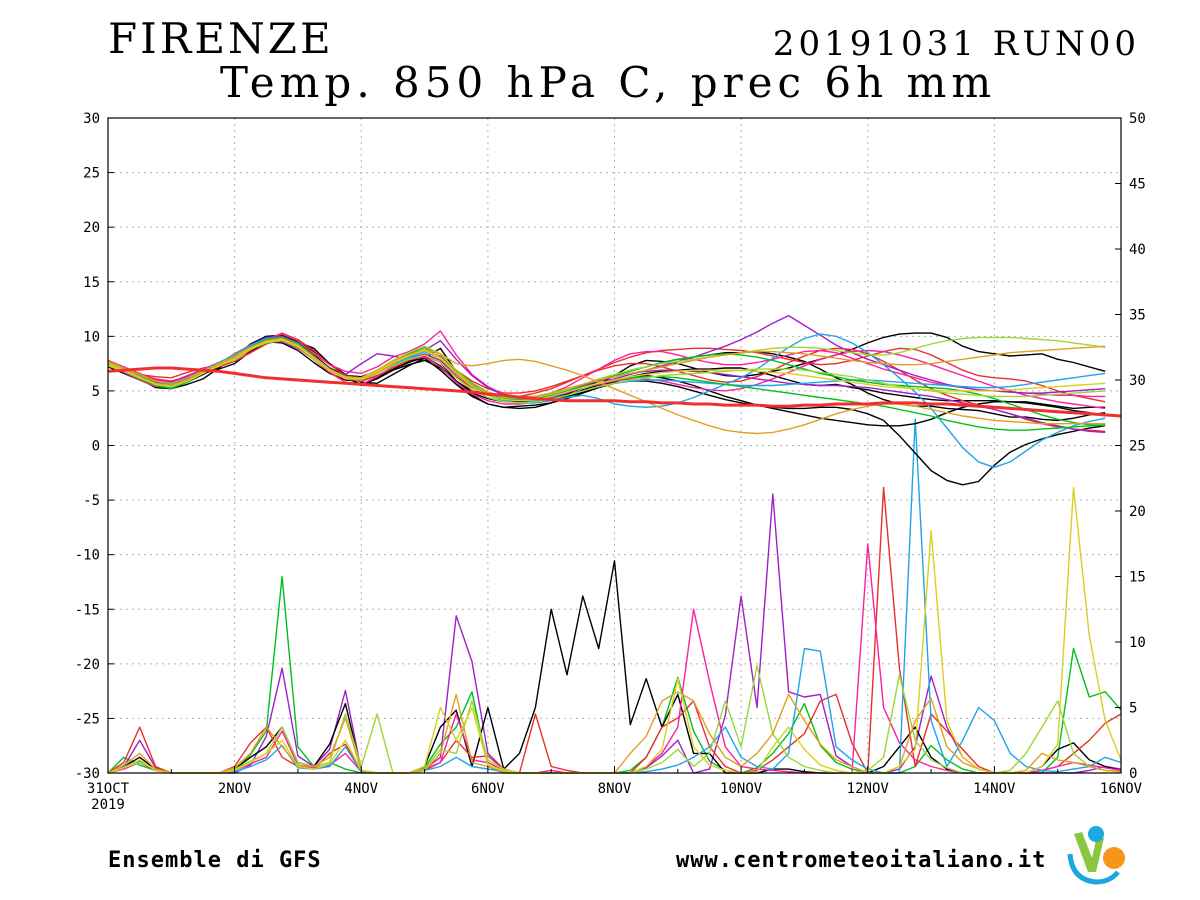 The height and width of the screenshot is (900, 1200). Describe the element at coordinates (91, 501) in the screenshot. I see `left-tick-label: -5` at that location.